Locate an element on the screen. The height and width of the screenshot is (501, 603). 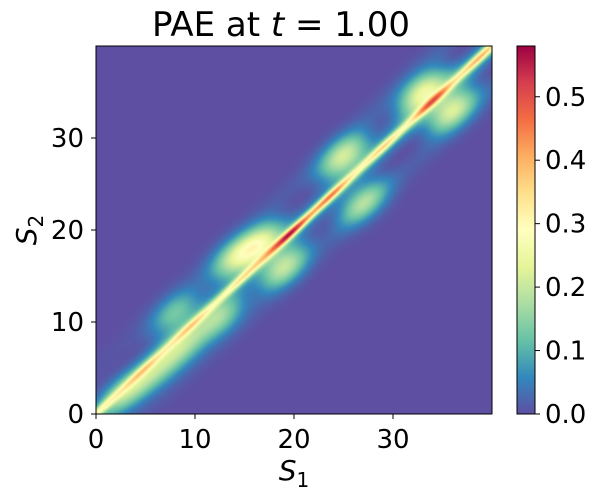
title-prefix: PAE at is located at coordinates (211, 25).